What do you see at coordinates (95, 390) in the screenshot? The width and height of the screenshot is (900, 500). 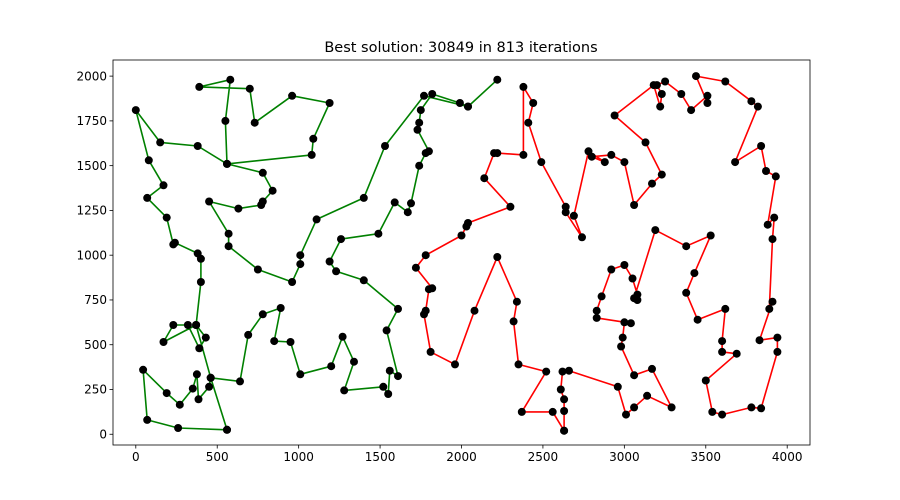 I see `y-tick-label: 250` at bounding box center [95, 390].